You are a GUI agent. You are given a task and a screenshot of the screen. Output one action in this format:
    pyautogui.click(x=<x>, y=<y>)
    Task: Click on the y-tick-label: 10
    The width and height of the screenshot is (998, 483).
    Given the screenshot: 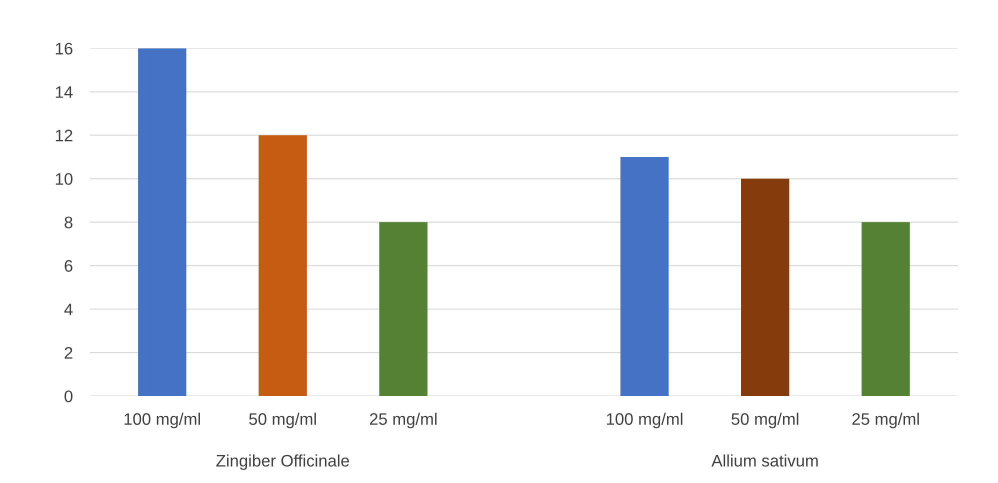 What is the action you would take?
    pyautogui.click(x=64, y=179)
    